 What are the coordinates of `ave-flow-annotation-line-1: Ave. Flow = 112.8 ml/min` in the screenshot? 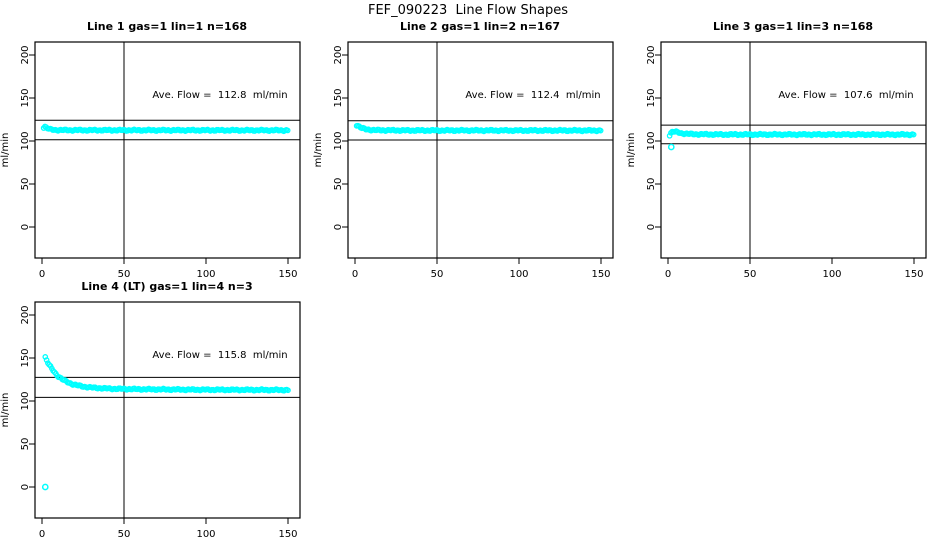 It's located at (220, 95).